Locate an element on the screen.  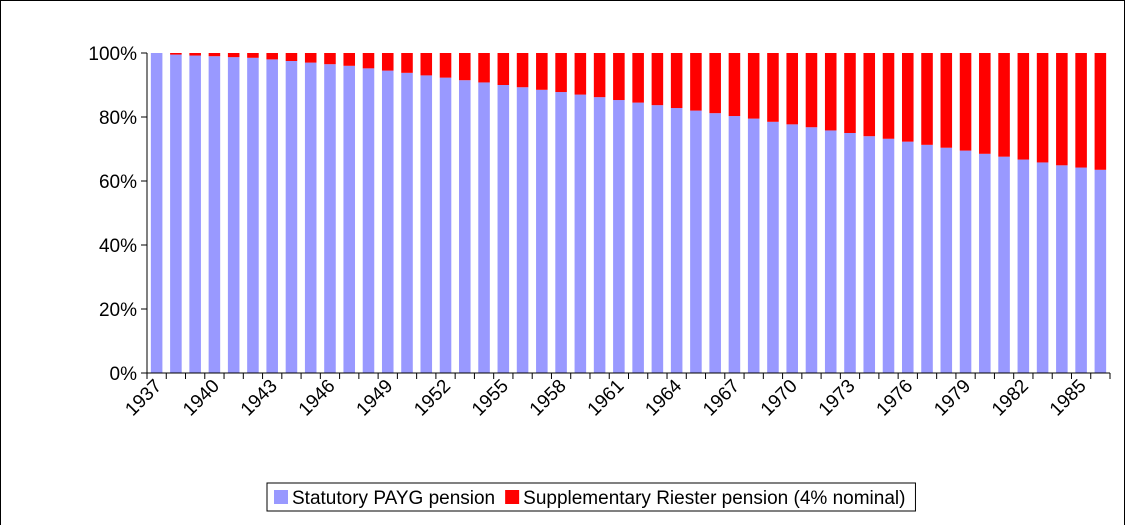
y-tick-label: 80% is located at coordinates (118, 118).